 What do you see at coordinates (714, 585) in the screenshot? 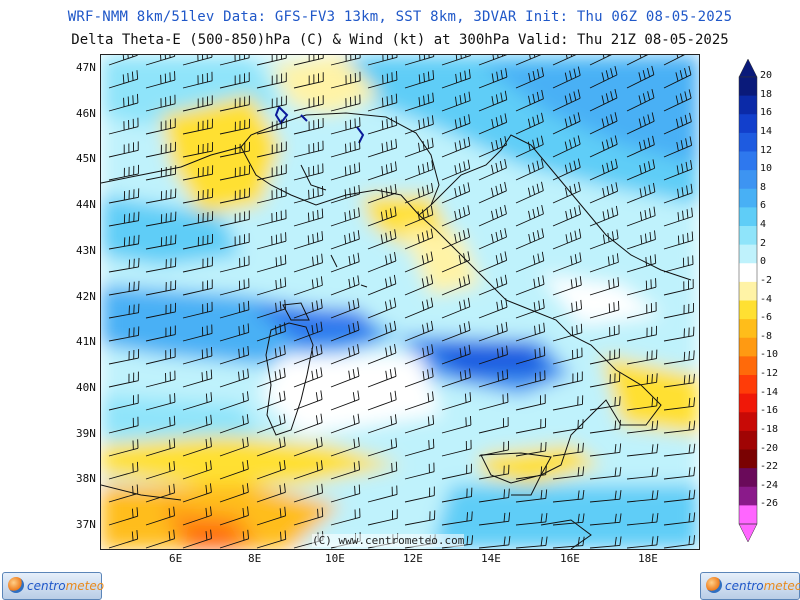
I see `globe-icon` at bounding box center [714, 585].